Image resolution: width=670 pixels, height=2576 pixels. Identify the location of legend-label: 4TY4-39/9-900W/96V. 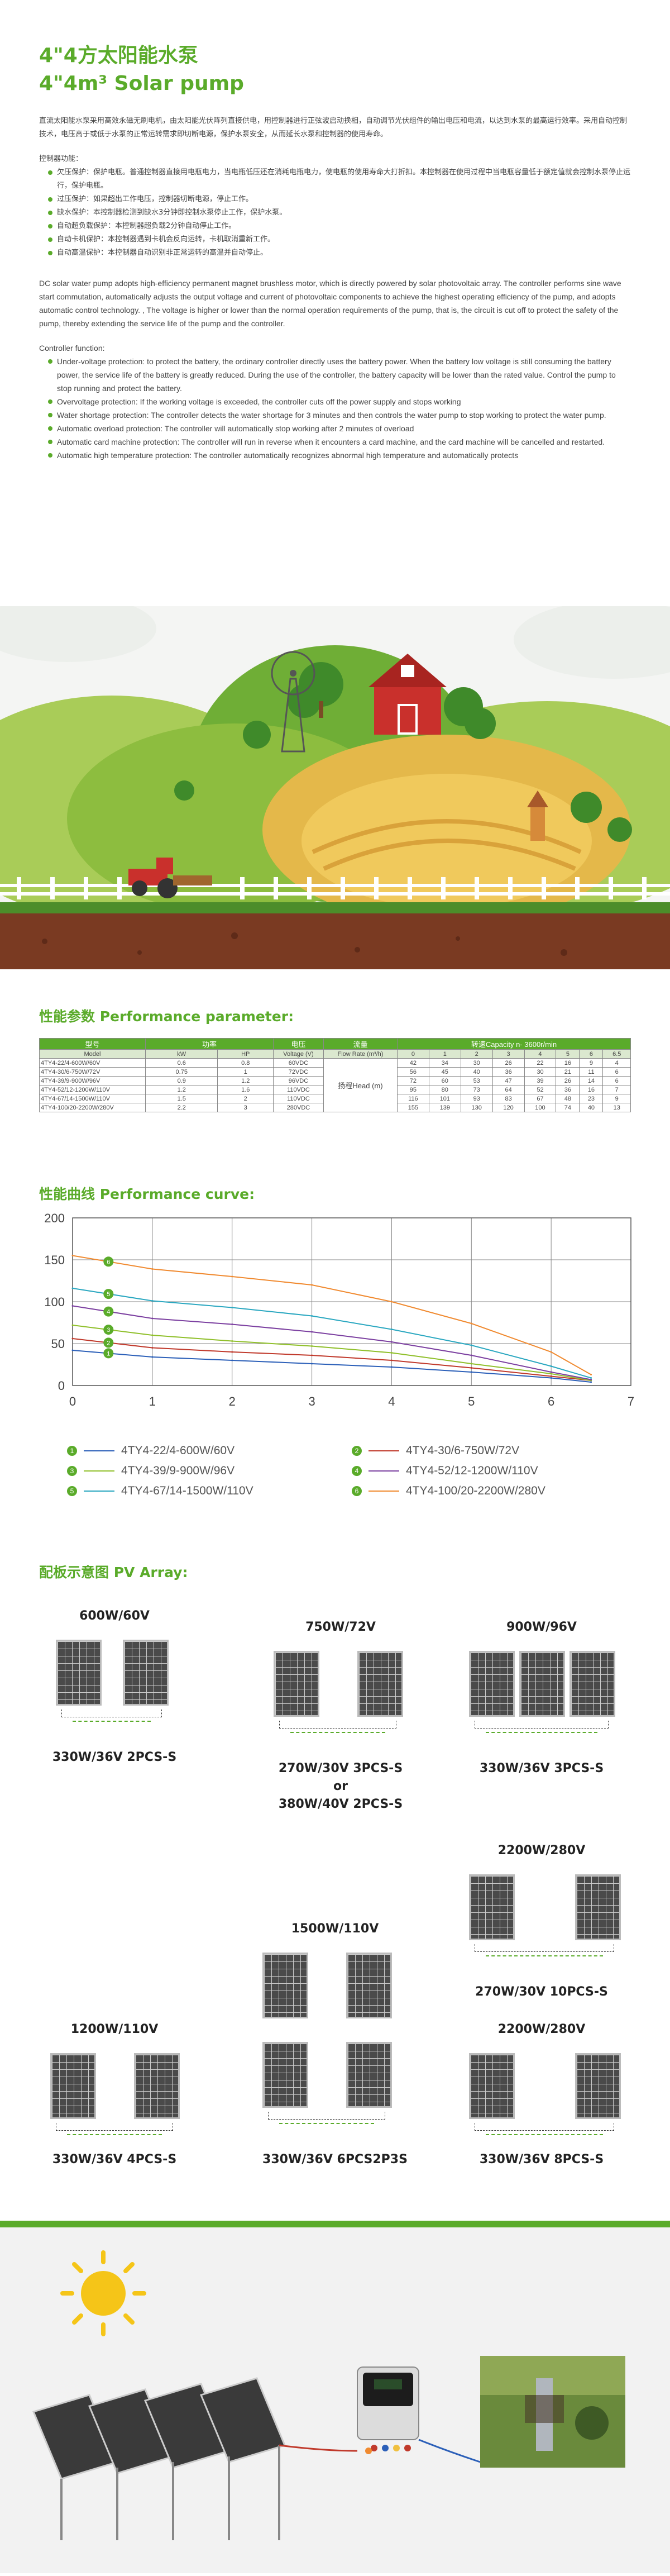
(178, 1470).